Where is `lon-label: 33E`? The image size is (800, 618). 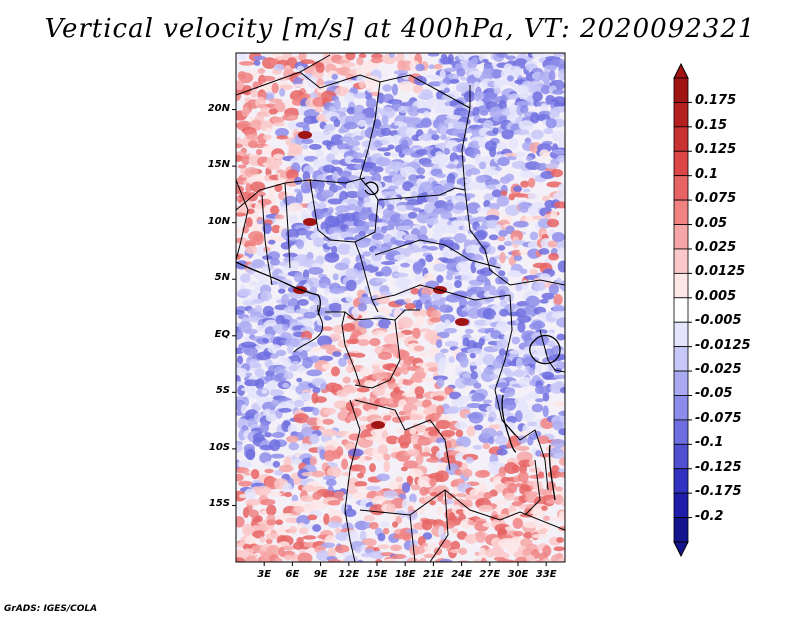 lon-label: 33E is located at coordinates (546, 574).